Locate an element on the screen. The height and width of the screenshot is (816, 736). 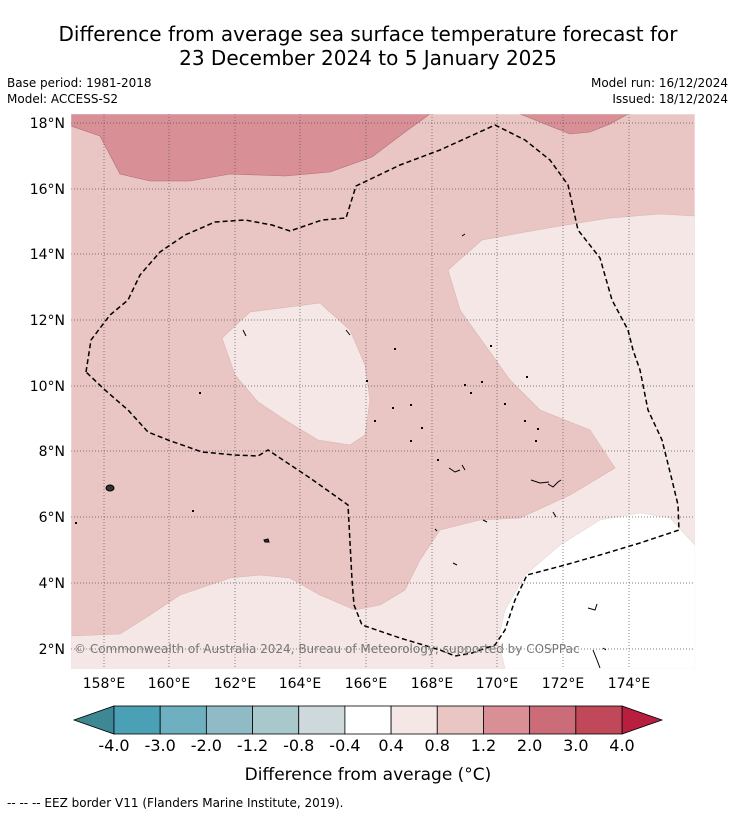
colorbar-tick-label: -0.8 is located at coordinates (298, 745).